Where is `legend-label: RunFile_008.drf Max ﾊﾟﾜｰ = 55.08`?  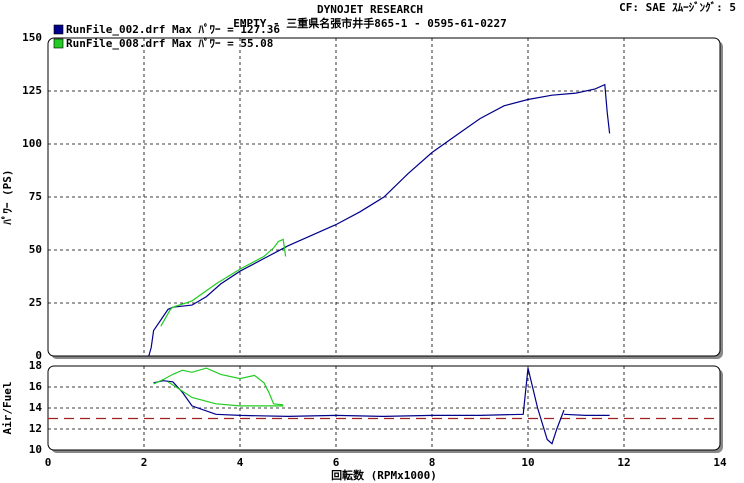 legend-label: RunFile_008.drf Max ﾊﾟﾜｰ = 55.08 is located at coordinates (169, 43).